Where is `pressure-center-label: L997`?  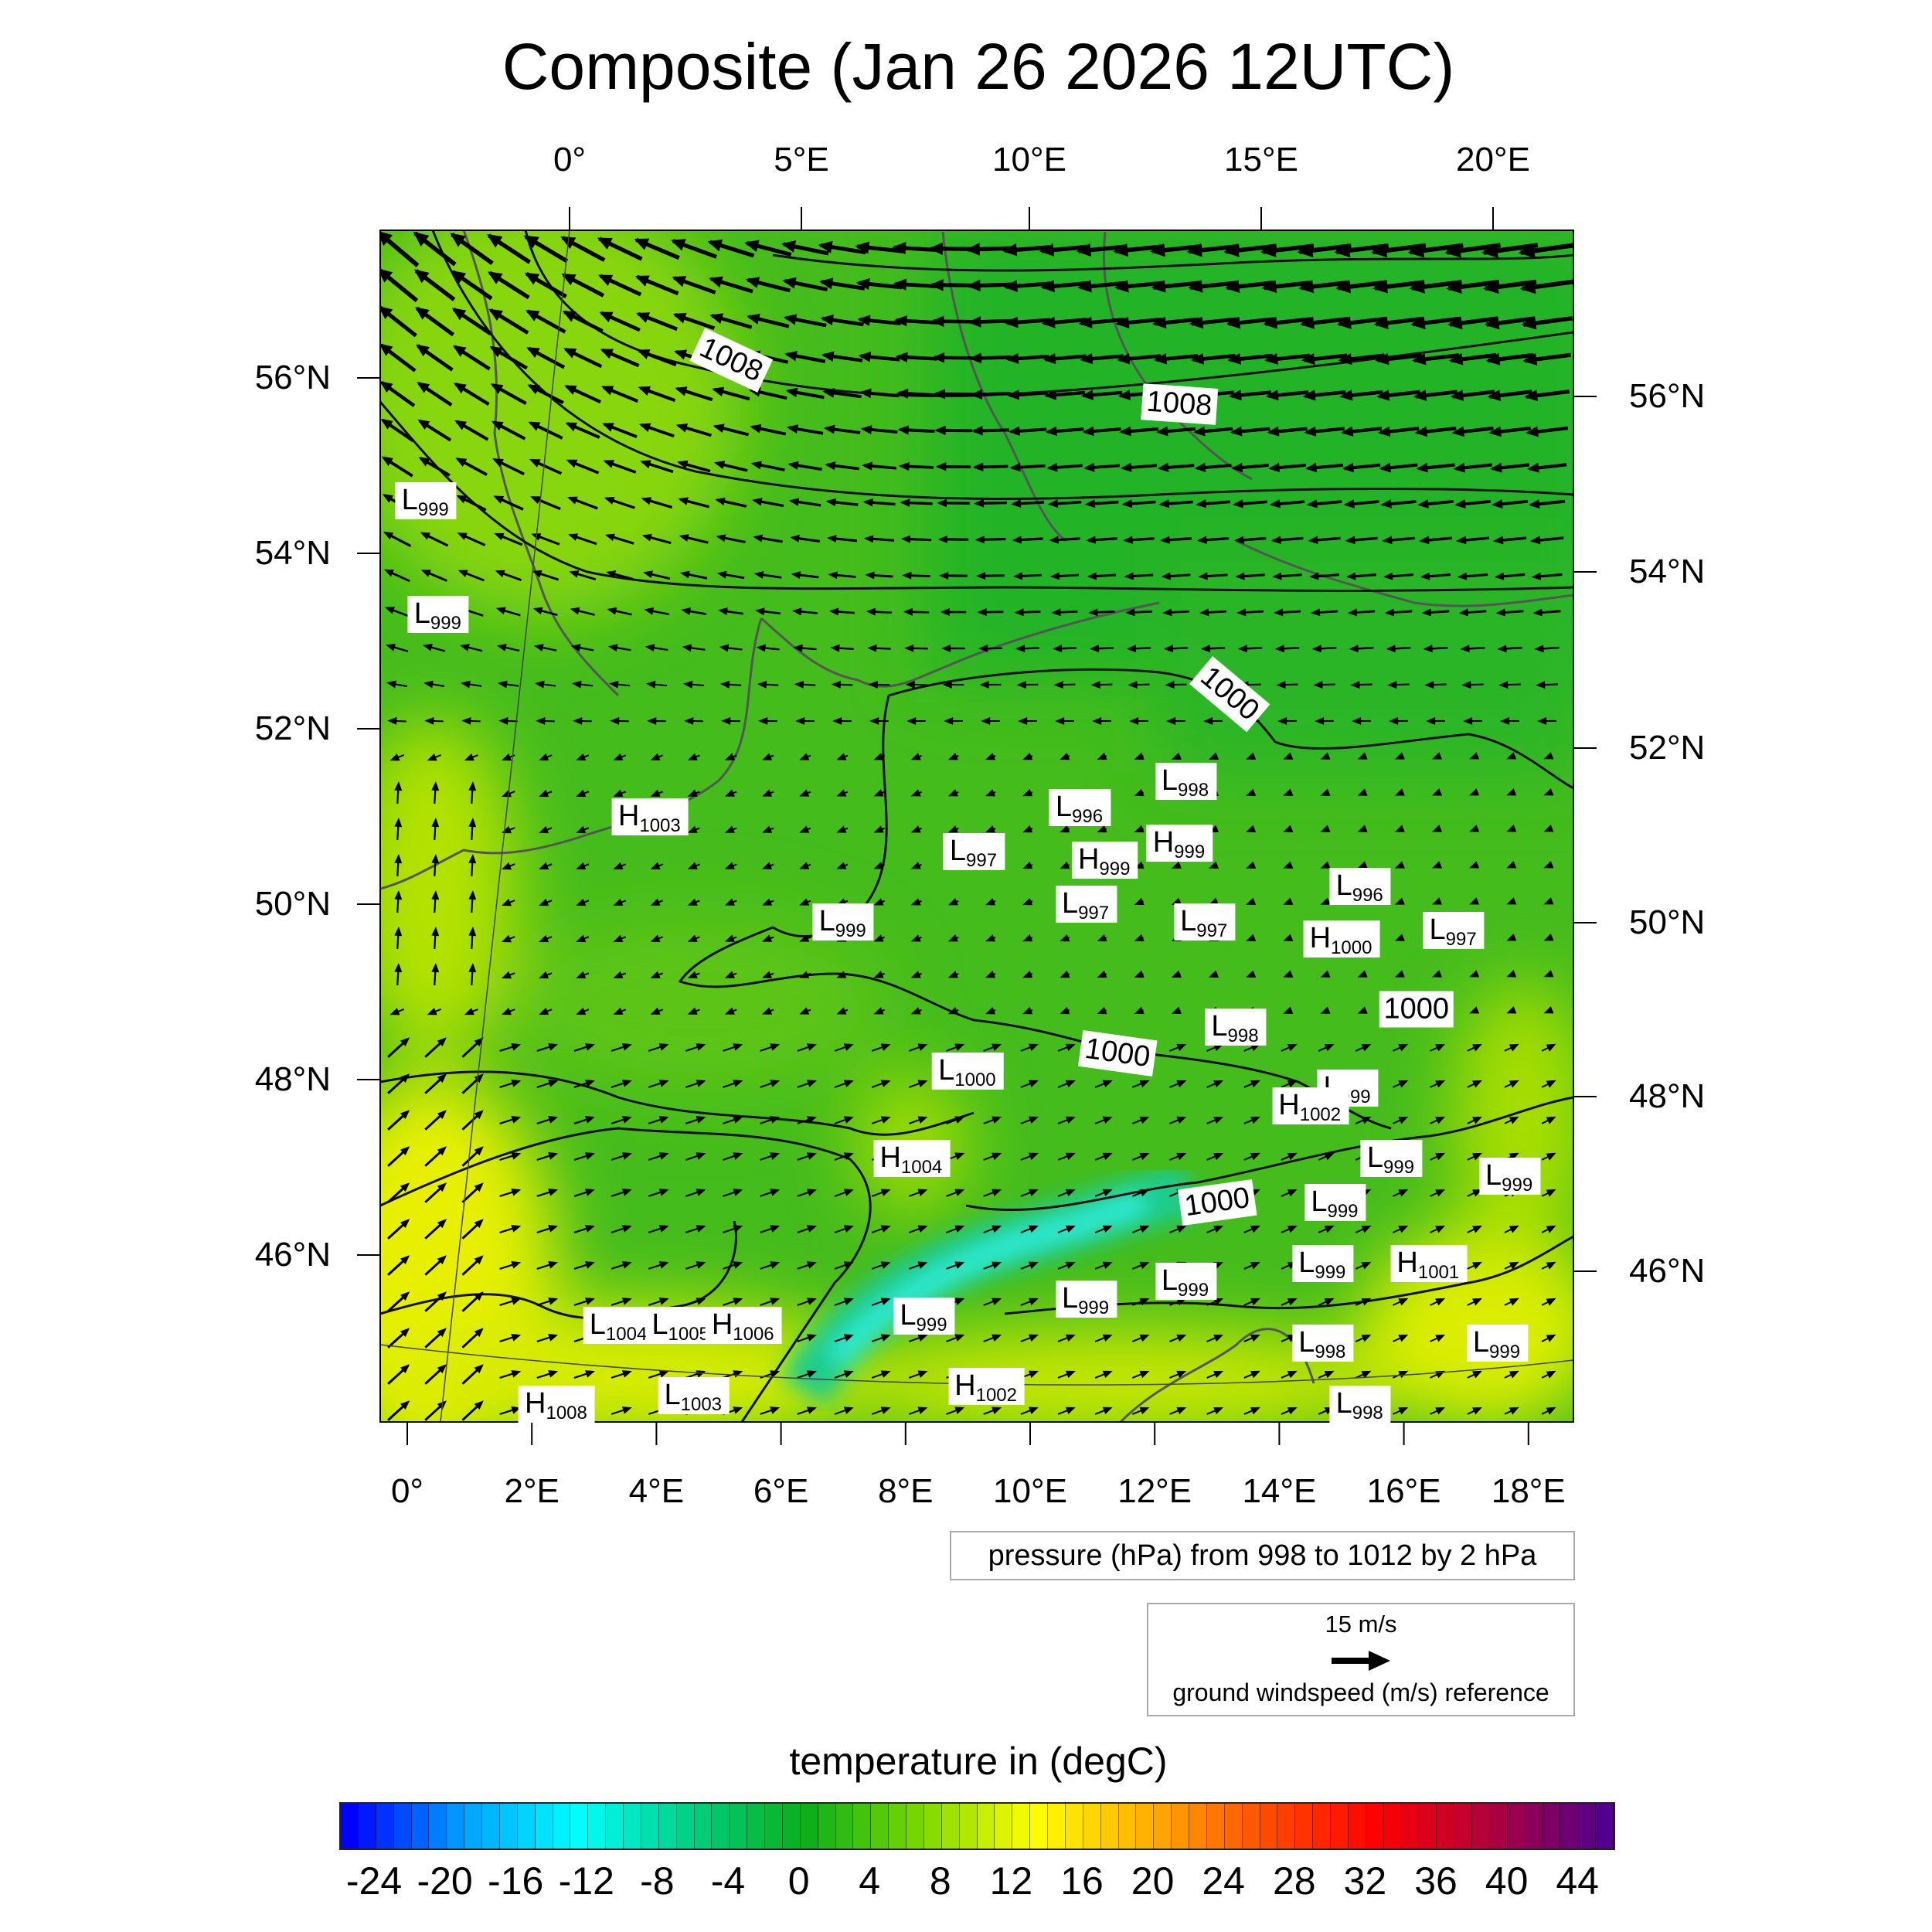
pressure-center-label: L997 is located at coordinates (974, 851).